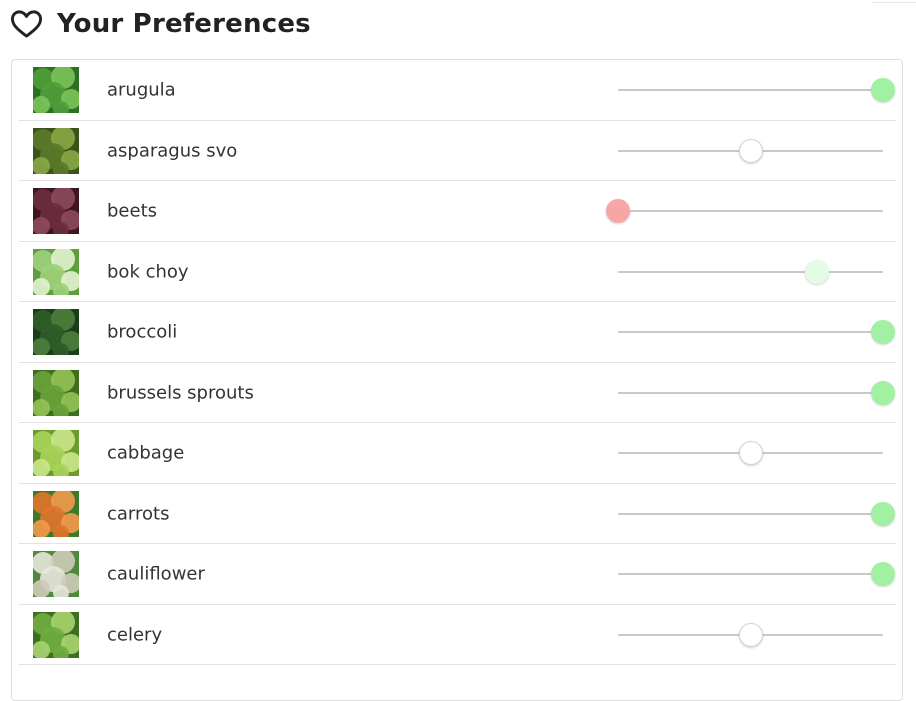  I want to click on list-item: celery, so click(457, 635).